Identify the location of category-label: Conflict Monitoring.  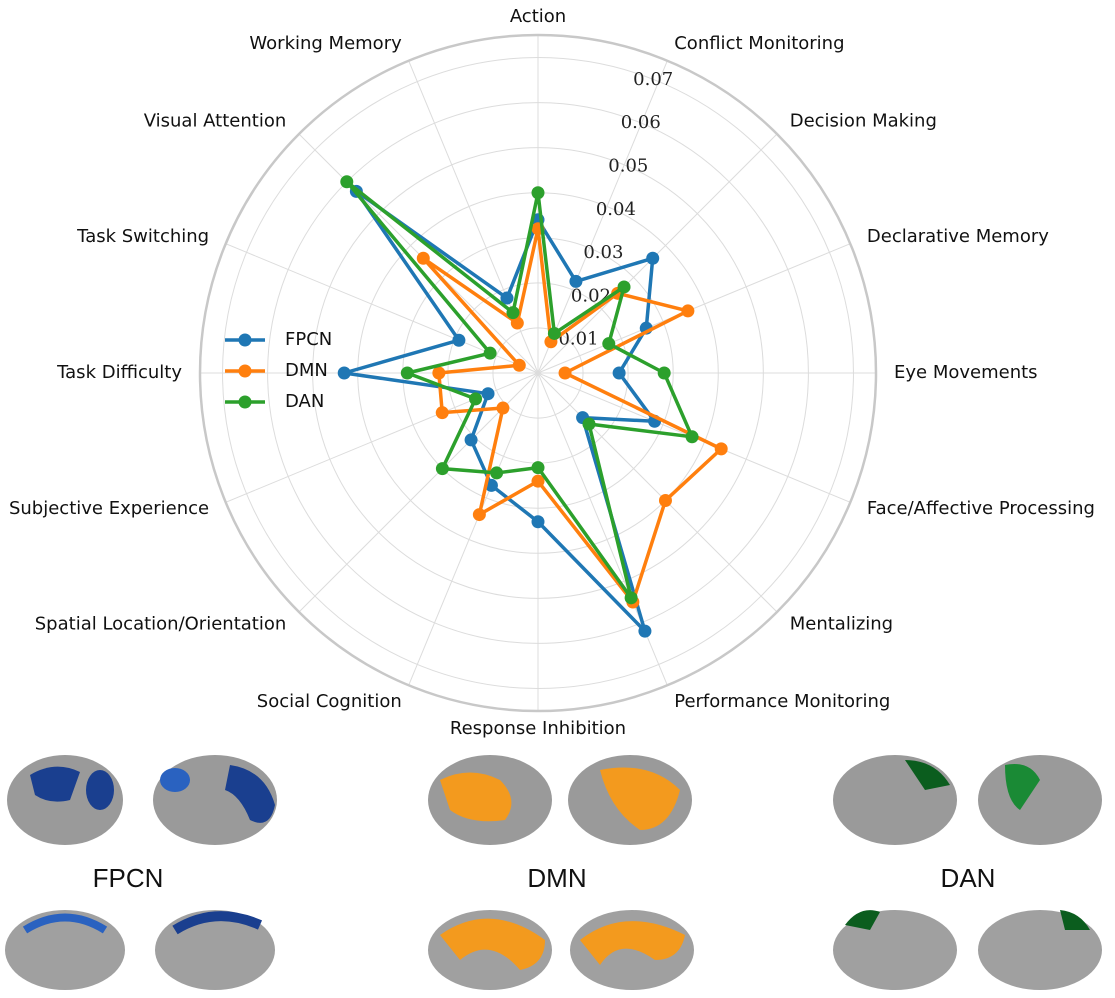
(759, 43).